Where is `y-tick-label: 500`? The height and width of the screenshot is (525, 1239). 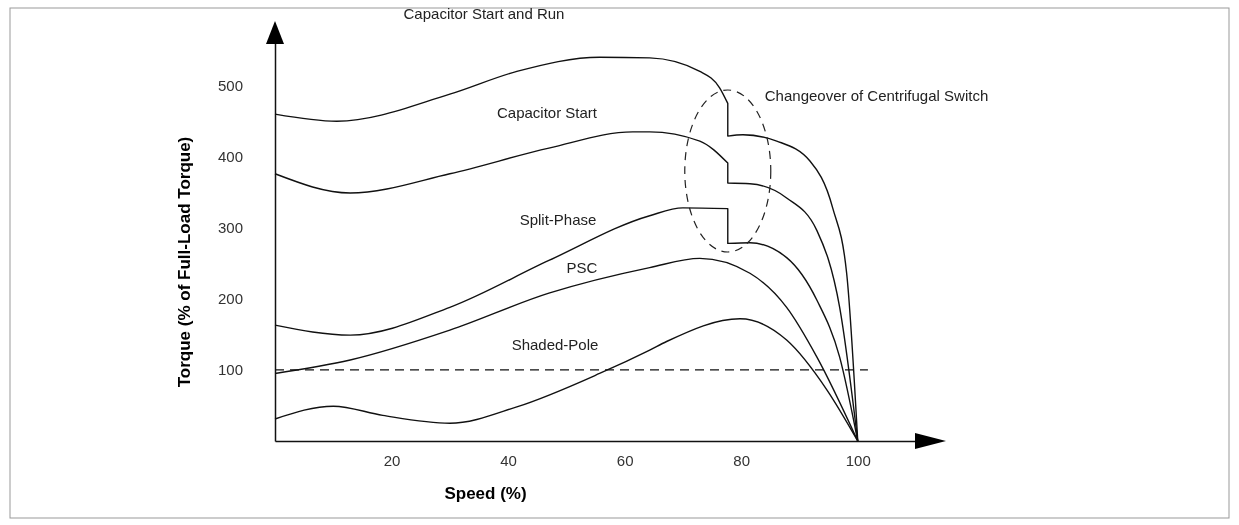
y-tick-label: 500 is located at coordinates (230, 85).